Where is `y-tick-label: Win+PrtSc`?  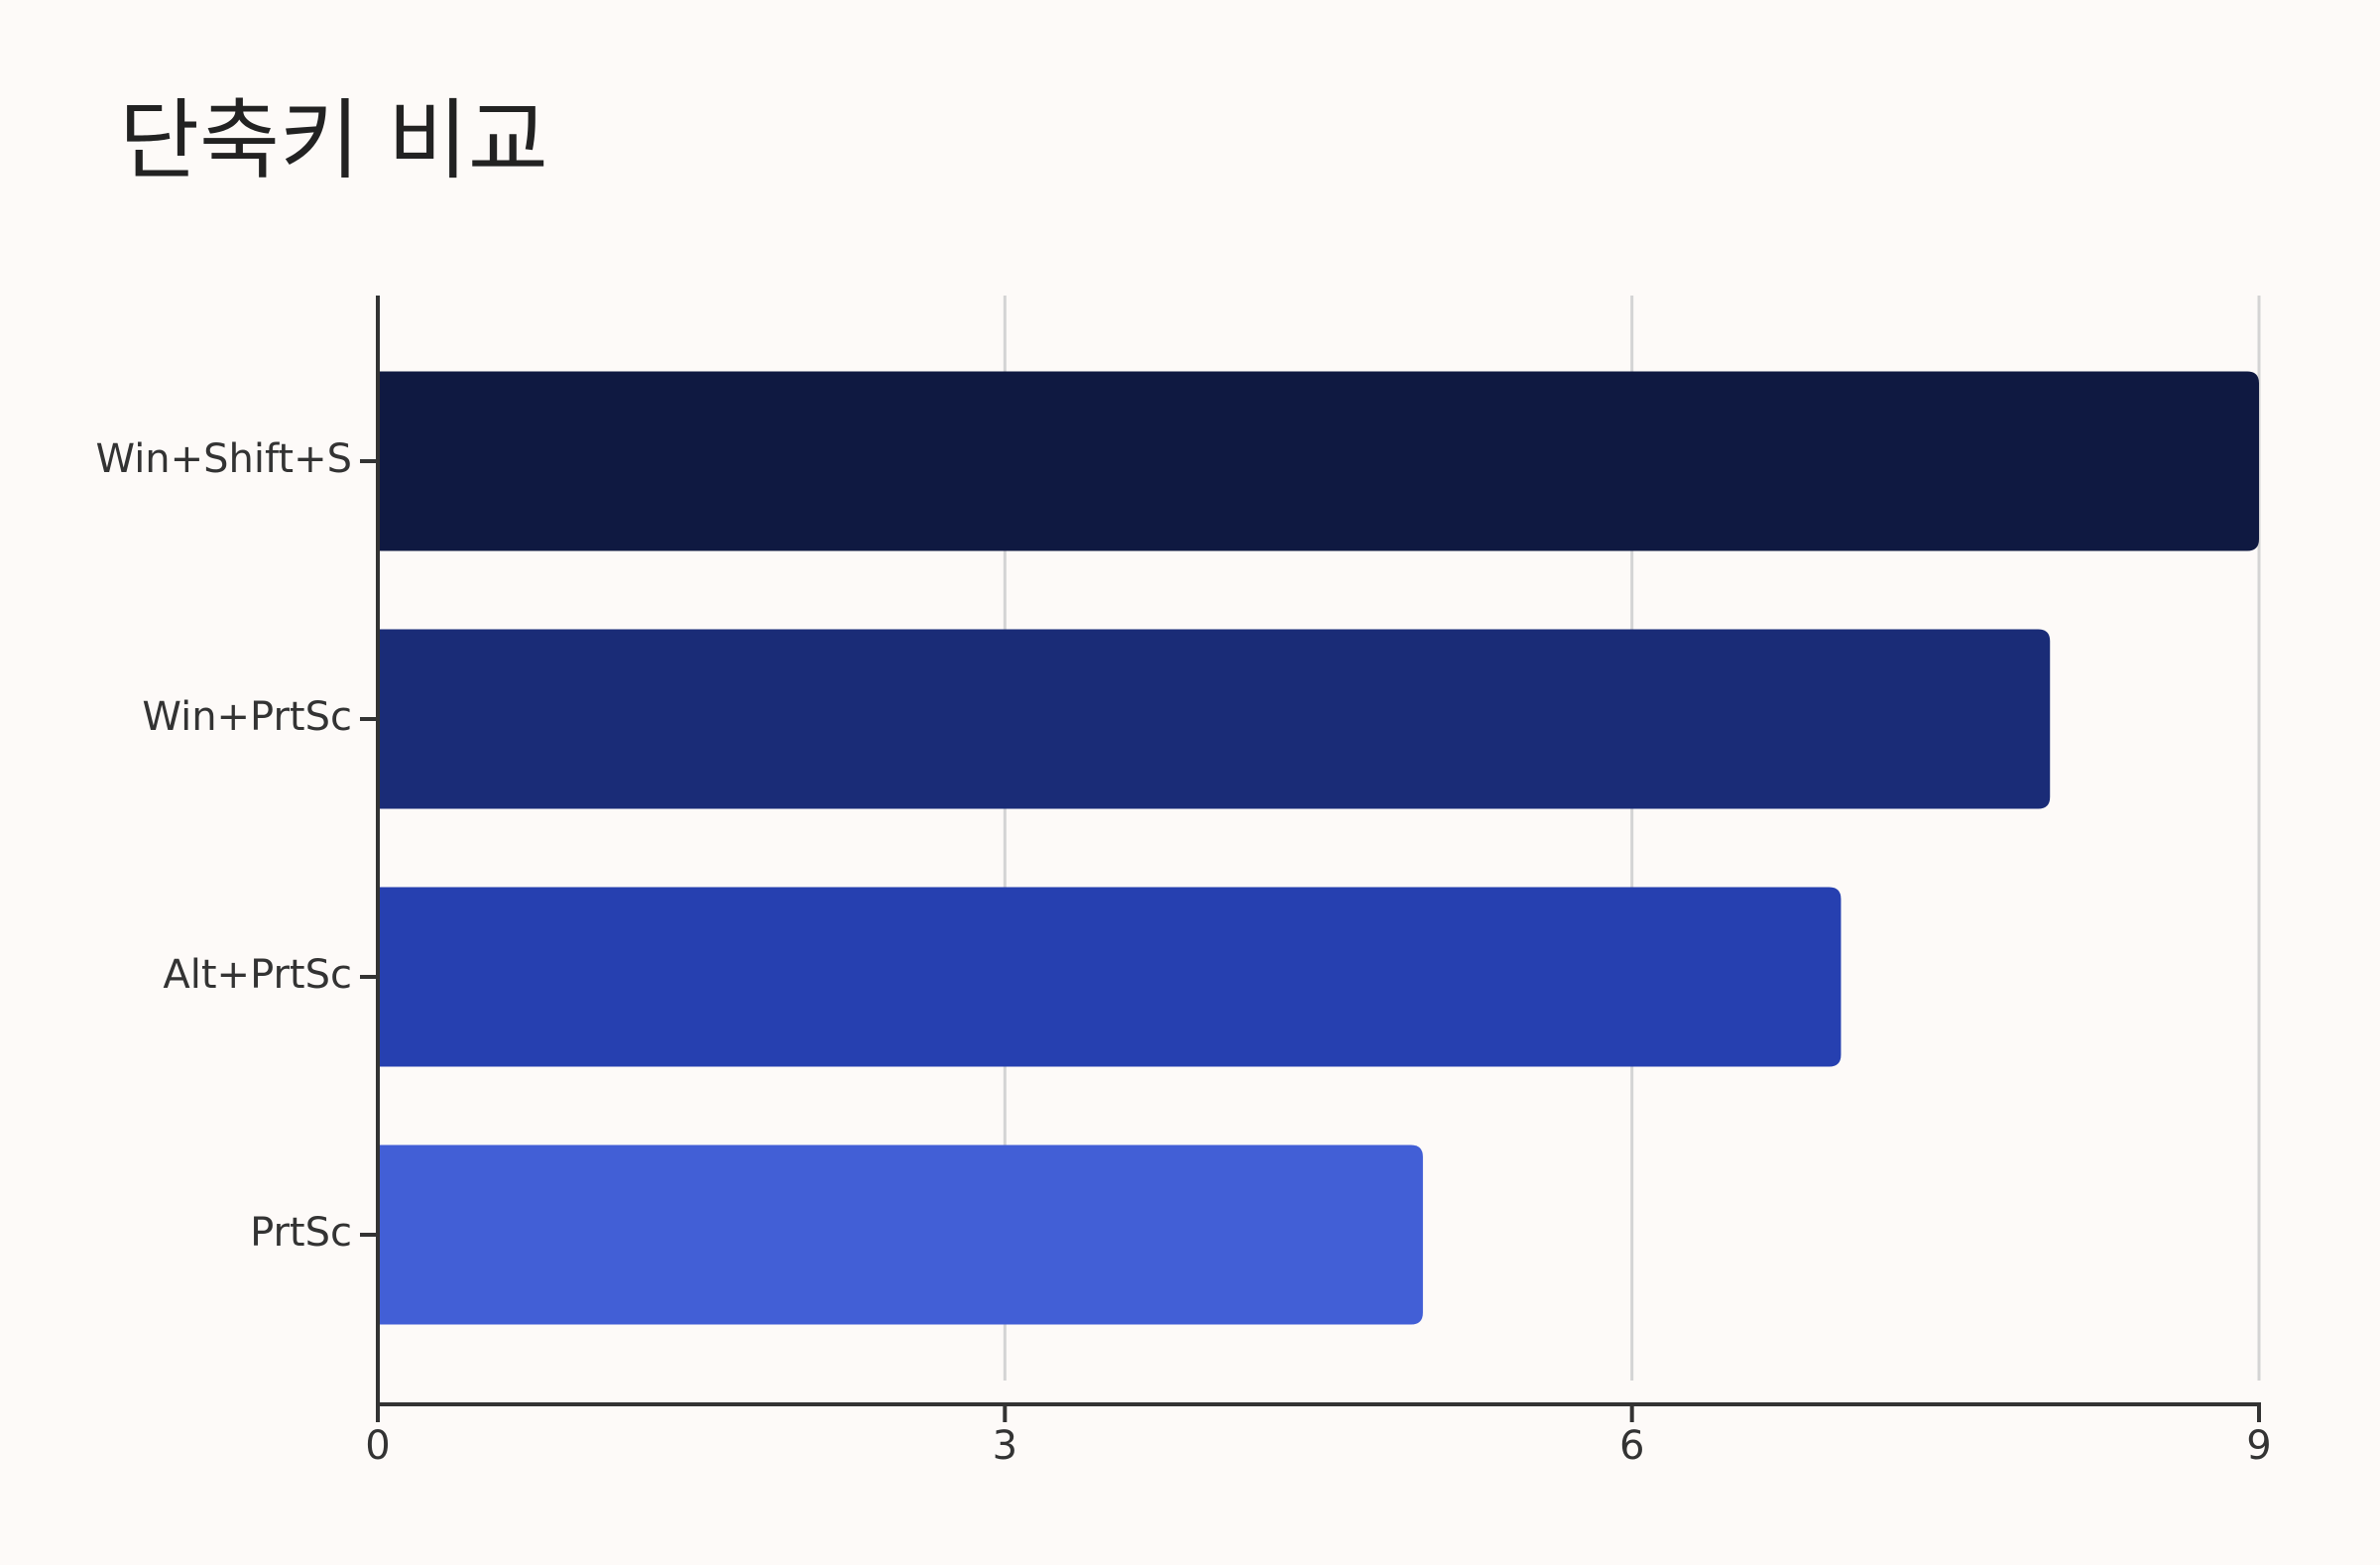
y-tick-label: Win+PrtSc is located at coordinates (247, 717).